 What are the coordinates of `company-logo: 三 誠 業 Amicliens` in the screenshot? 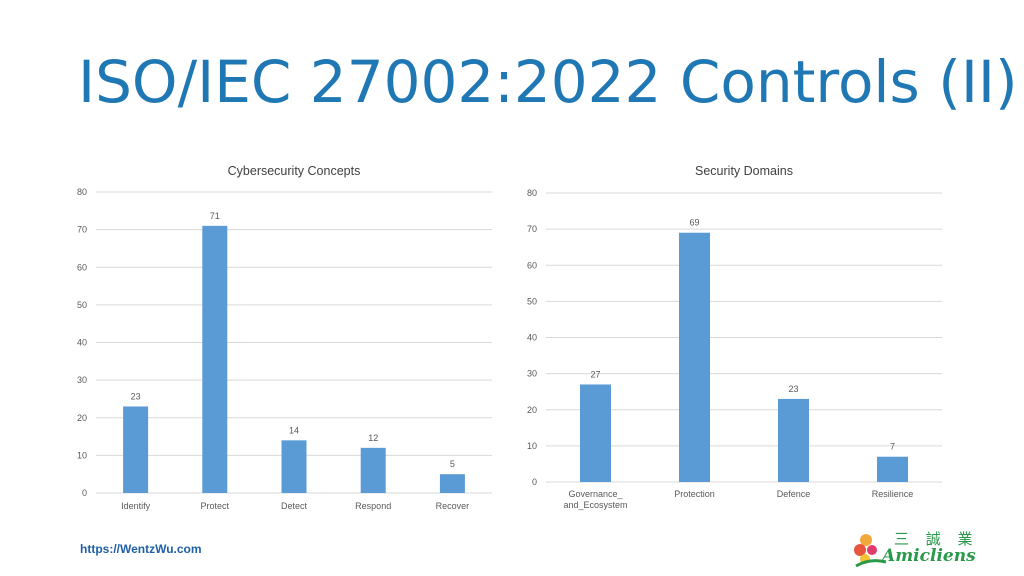 It's located at (914, 549).